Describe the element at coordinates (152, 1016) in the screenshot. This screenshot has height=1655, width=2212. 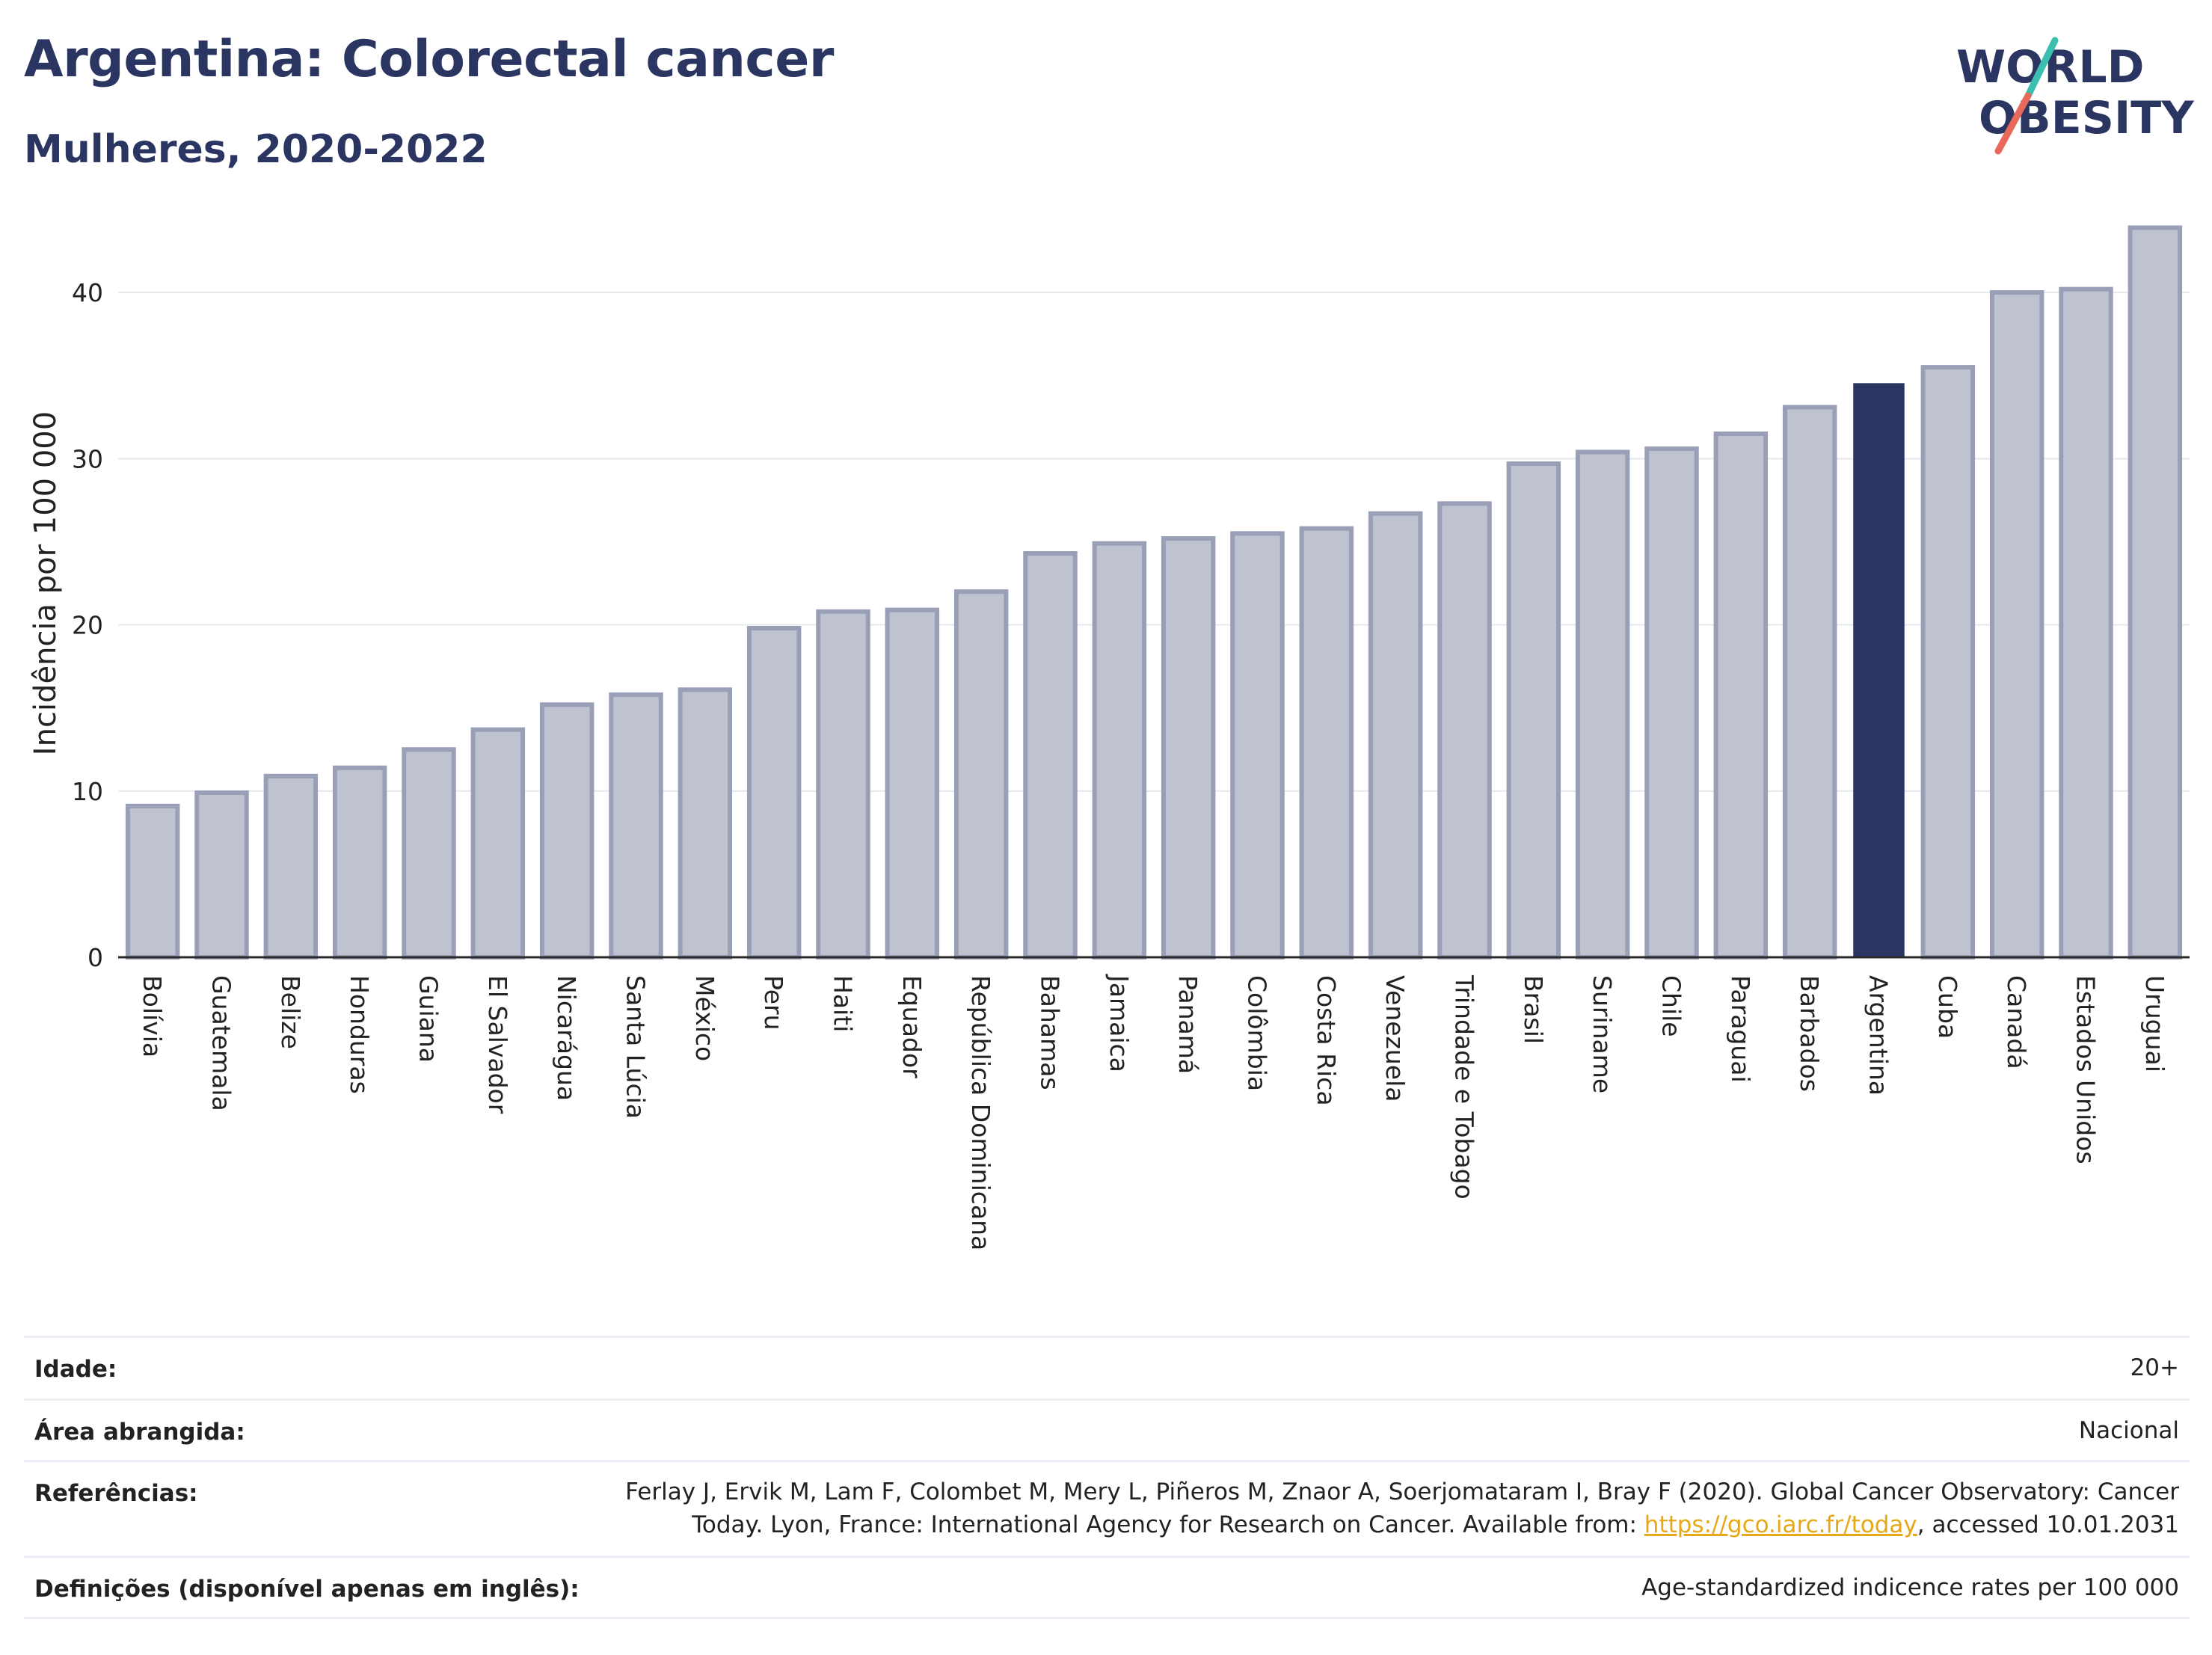
I see `x-tick-label: Bolívia` at that location.